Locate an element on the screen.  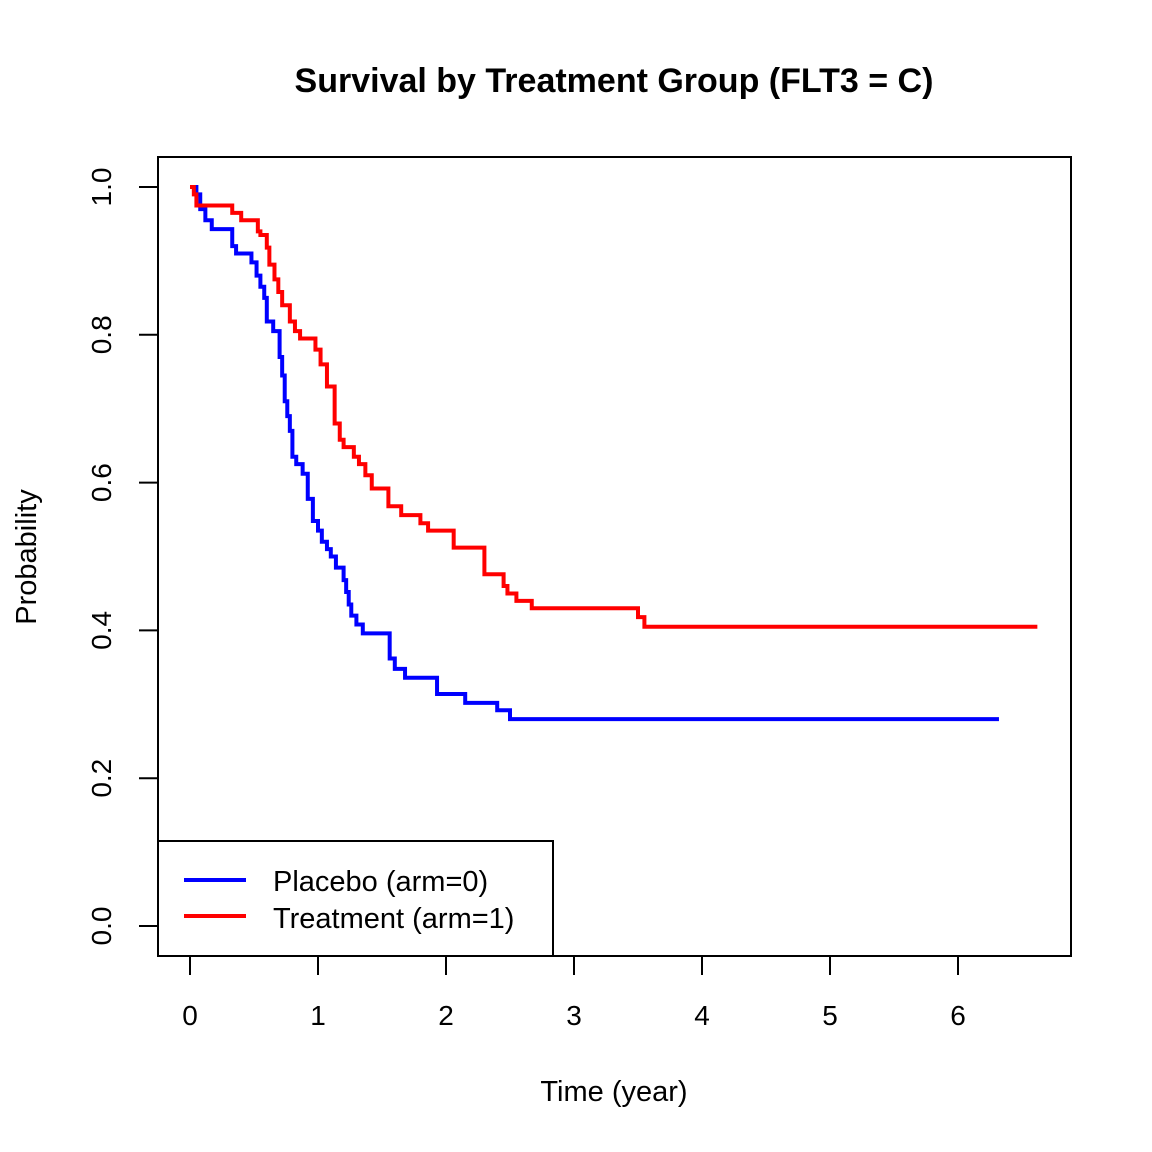
legend-label-placebo: Placebo (arm=0) is located at coordinates (380, 882).